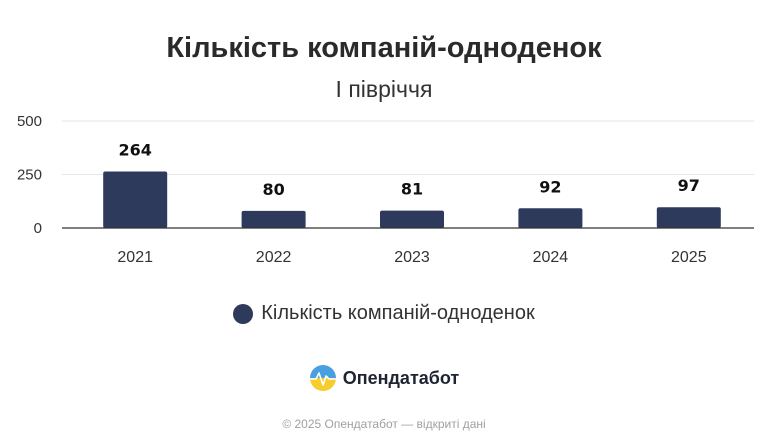 Image resolution: width=768 pixels, height=448 pixels. Describe the element at coordinates (401, 377) in the screenshot. I see `brand-name: Опендатабот` at that location.